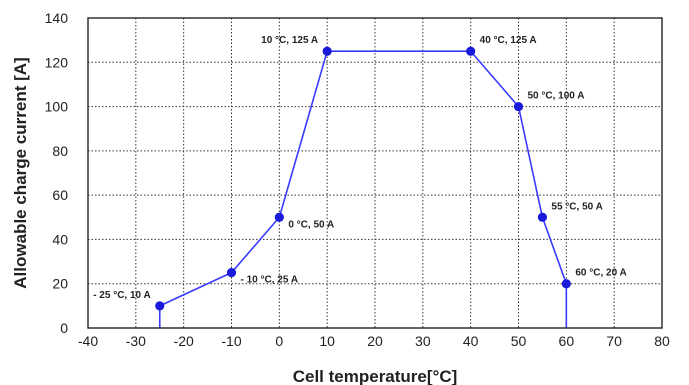  Describe the element at coordinates (279, 341) in the screenshot. I see `x-tick-label: 0` at that location.